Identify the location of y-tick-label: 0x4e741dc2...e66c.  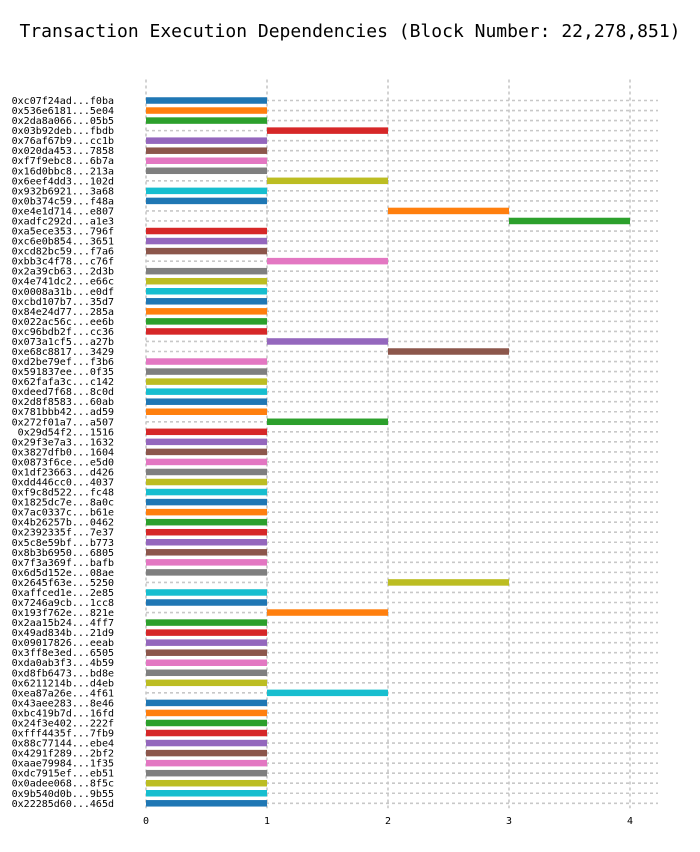
(63, 282).